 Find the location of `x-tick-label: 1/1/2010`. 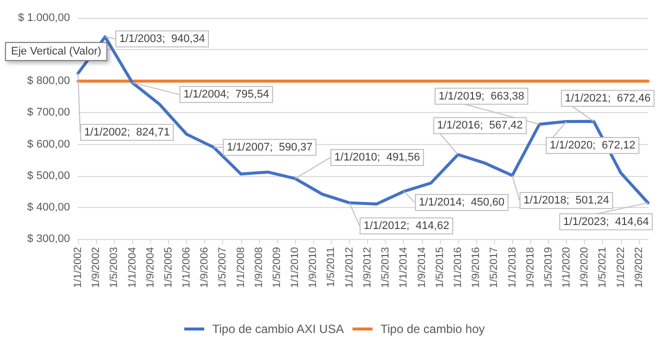

x-tick-label: 1/1/2010 is located at coordinates (295, 267).